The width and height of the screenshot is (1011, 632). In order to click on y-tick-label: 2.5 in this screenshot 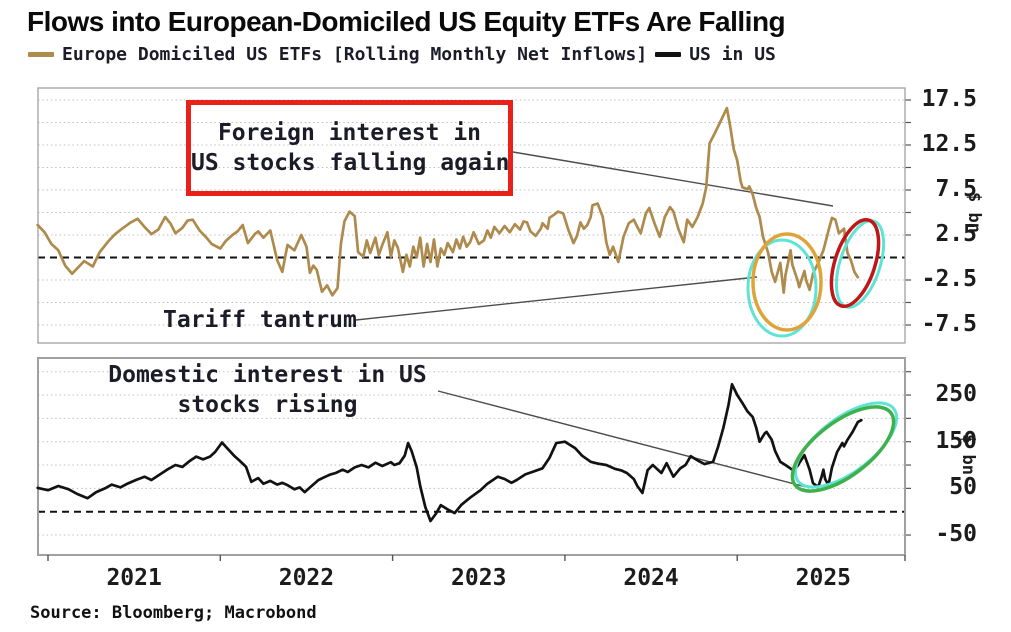, I will do `click(956, 234)`.